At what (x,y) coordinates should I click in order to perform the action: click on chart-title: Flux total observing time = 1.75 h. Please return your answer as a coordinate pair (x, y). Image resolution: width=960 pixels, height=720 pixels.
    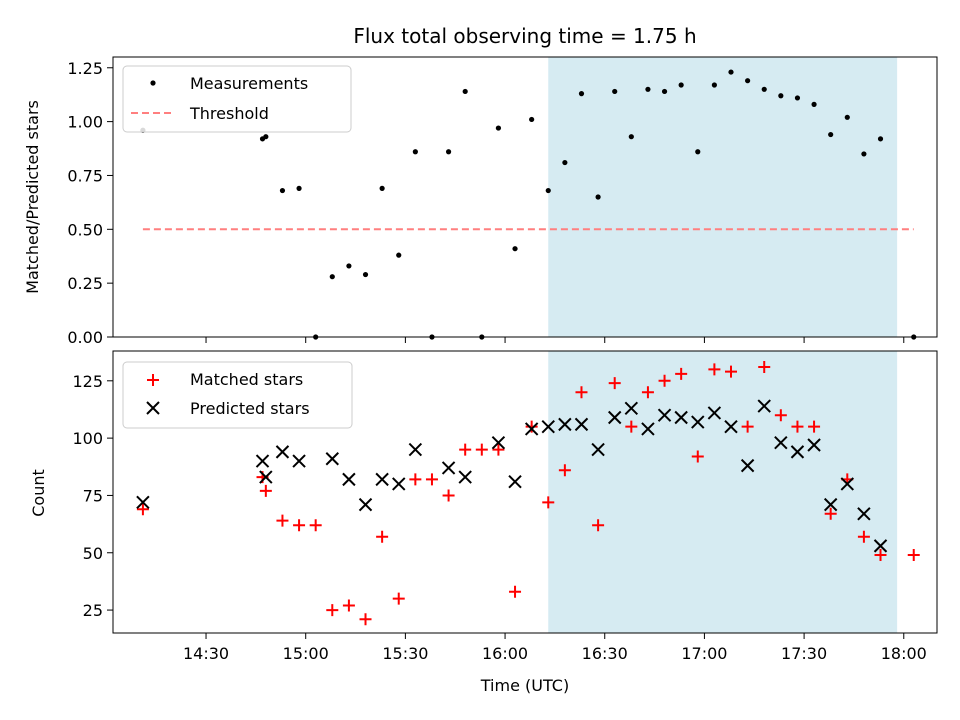
    Looking at the image, I should click on (524, 36).